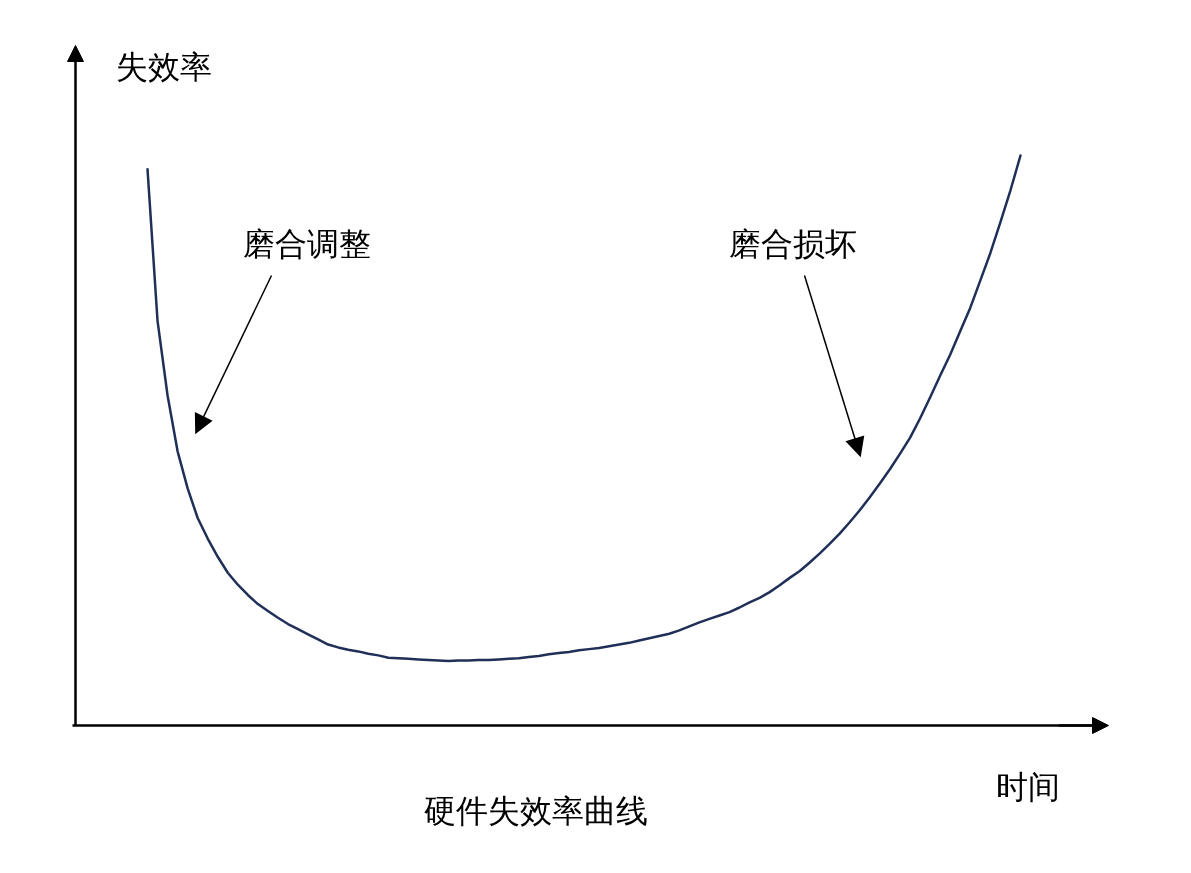 The image size is (1191, 873). I want to click on y-axis-title: 失效率, so click(163, 66).